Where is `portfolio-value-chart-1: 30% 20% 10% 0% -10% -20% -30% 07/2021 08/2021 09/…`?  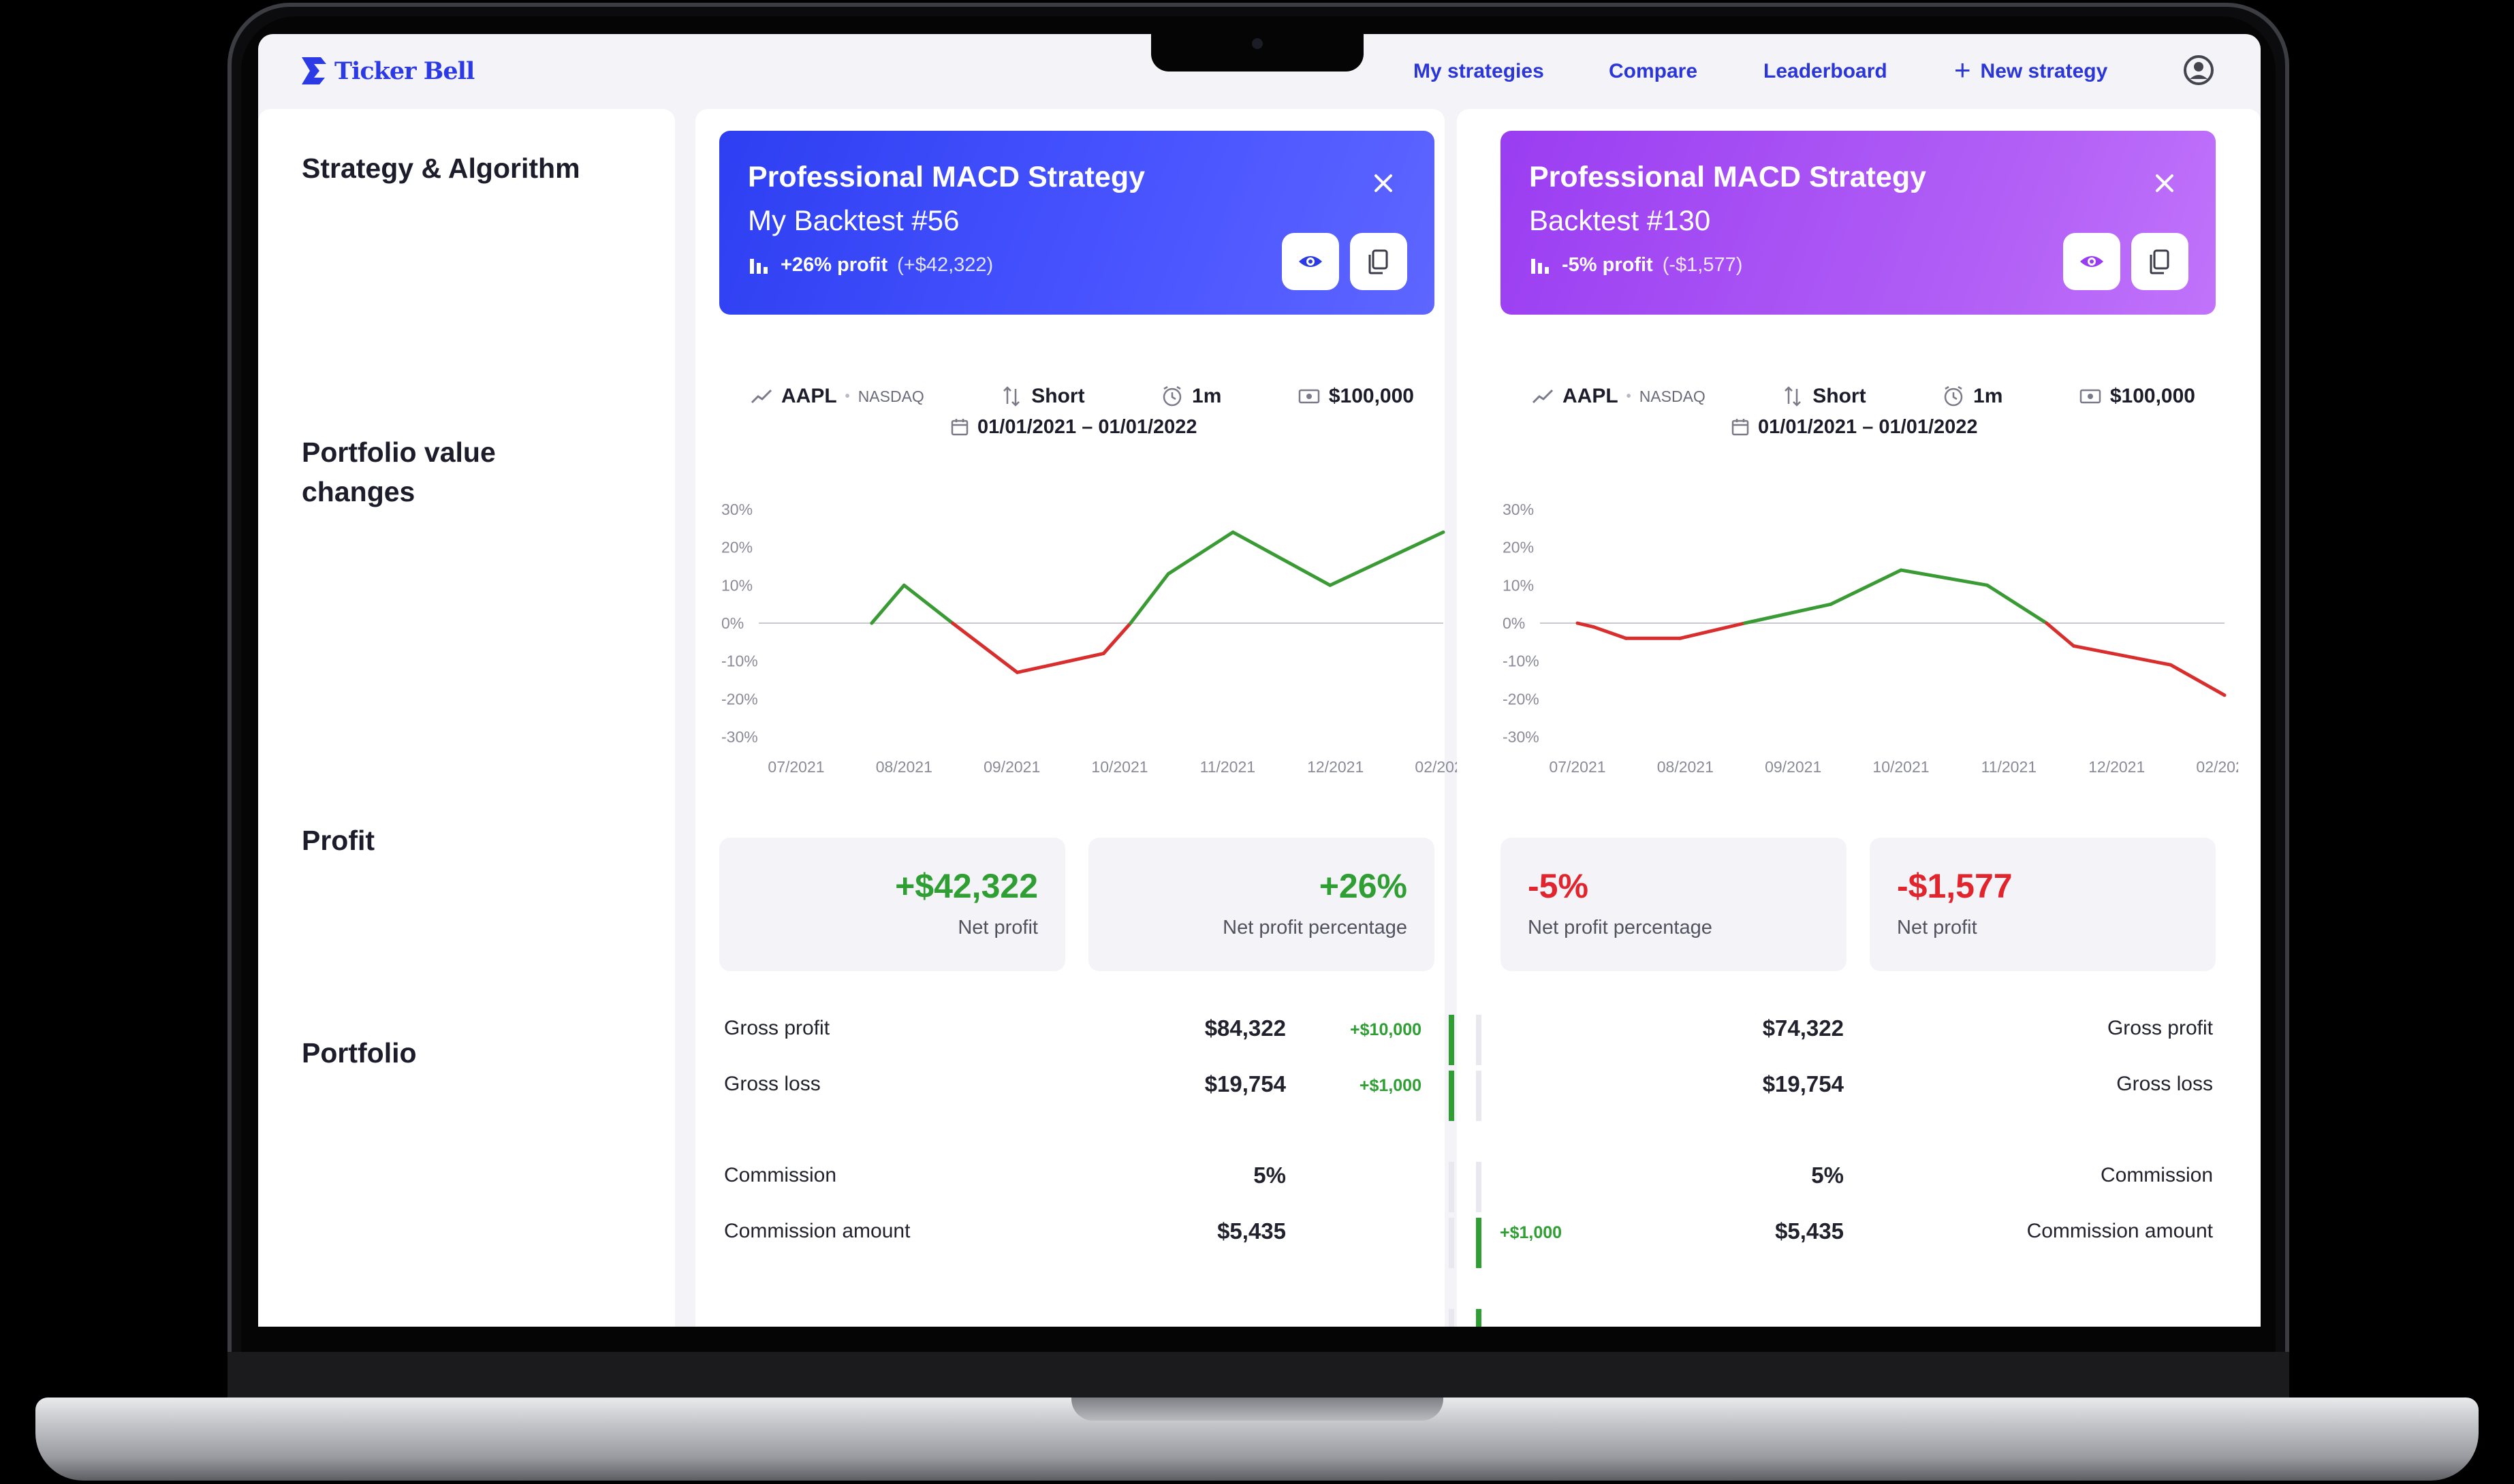 portfolio-value-chart-1: 30% 20% 10% 0% -10% -20% -30% 07/2021 08/2021 09/… is located at coordinates (1089, 638).